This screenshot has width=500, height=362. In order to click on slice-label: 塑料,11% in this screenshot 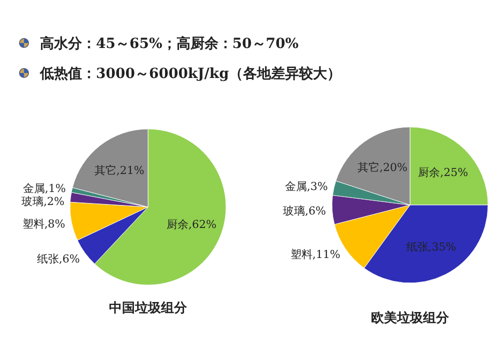, I will do `click(315, 255)`.